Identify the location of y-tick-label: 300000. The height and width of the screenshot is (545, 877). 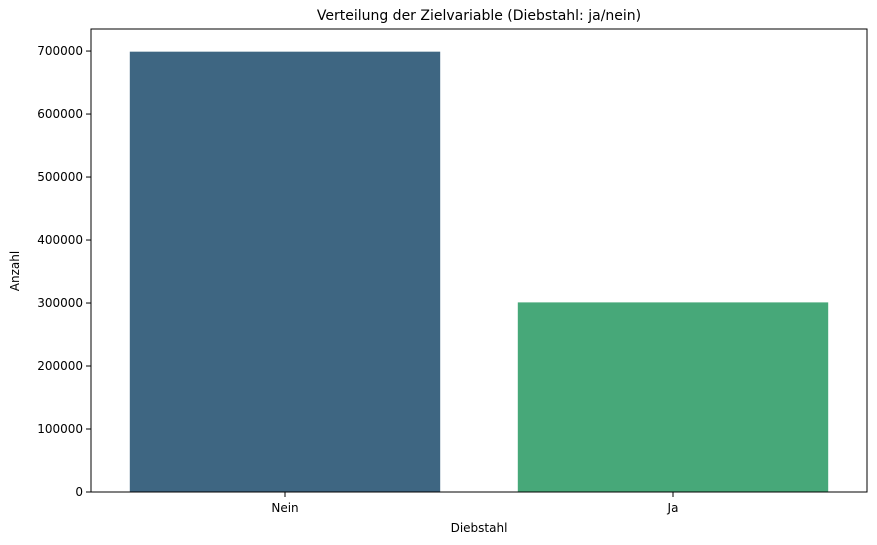
(60, 303).